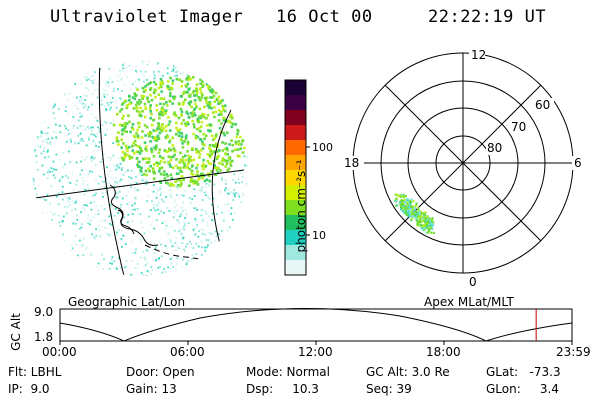 Image resolution: width=600 pixels, height=400 pixels. Describe the element at coordinates (44, 312) in the screenshot. I see `alt-tick-max: 9.0` at that location.